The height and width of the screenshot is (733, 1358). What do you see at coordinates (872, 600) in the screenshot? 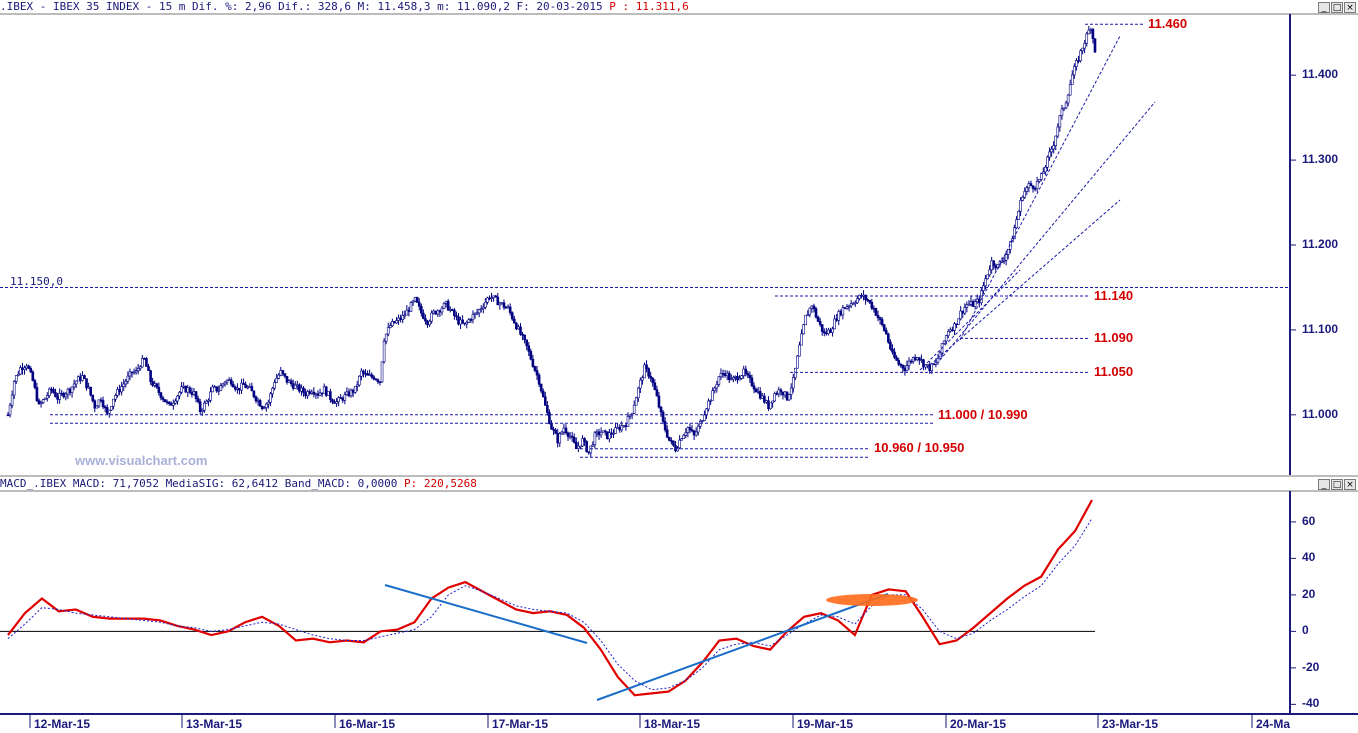
I see `macd-highlight-ellipse` at bounding box center [872, 600].